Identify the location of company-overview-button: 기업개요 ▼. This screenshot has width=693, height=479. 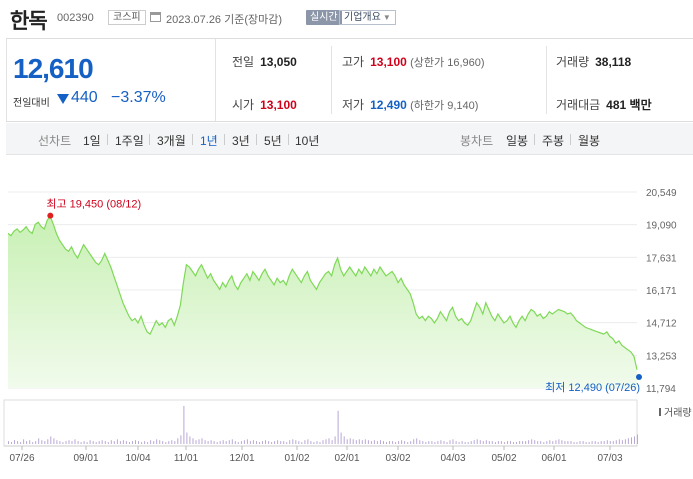
(367, 17).